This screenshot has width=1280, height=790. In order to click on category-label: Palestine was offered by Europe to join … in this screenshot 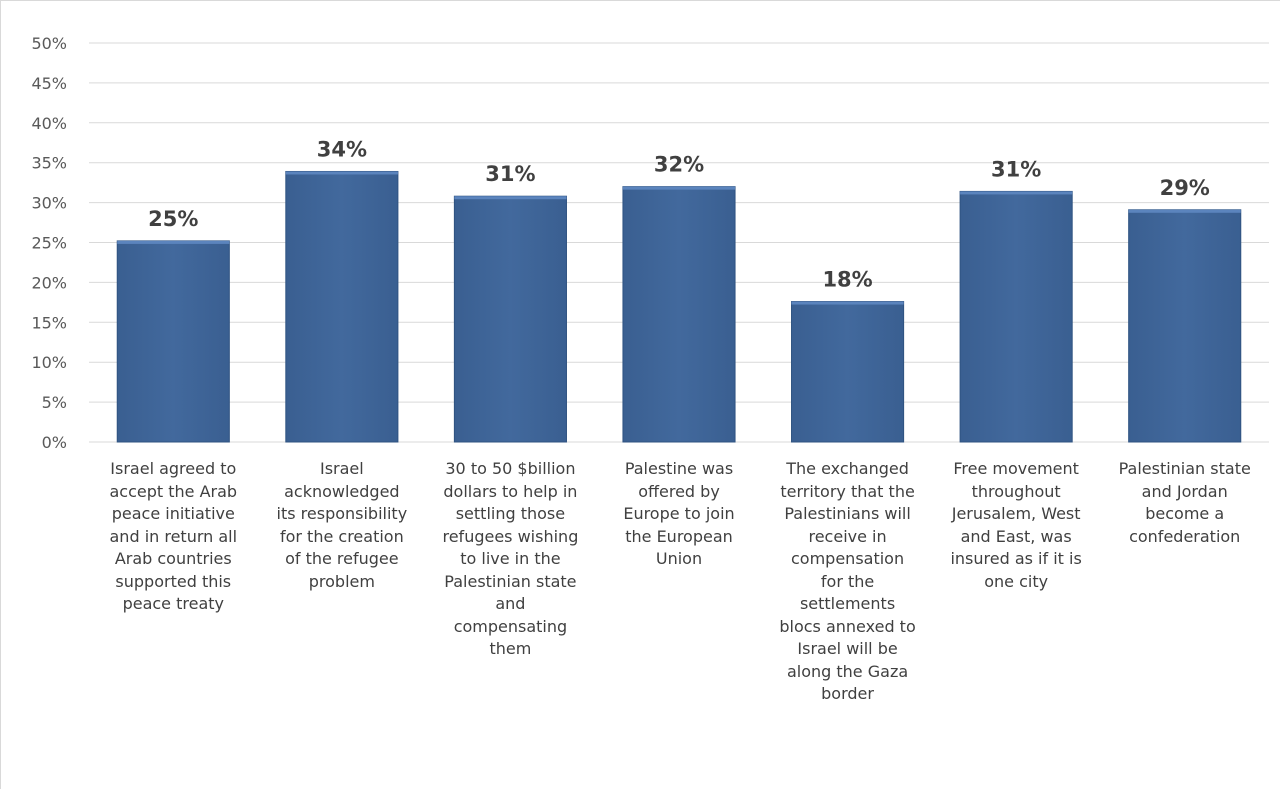, I will do `click(679, 513)`.